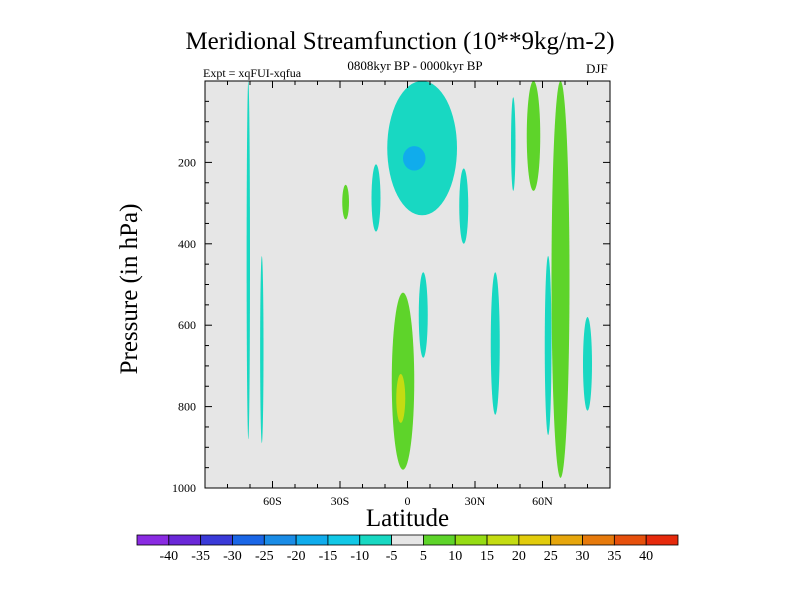 Image resolution: width=800 pixels, height=600 pixels. I want to click on negative-anomaly-8n, so click(423, 315).